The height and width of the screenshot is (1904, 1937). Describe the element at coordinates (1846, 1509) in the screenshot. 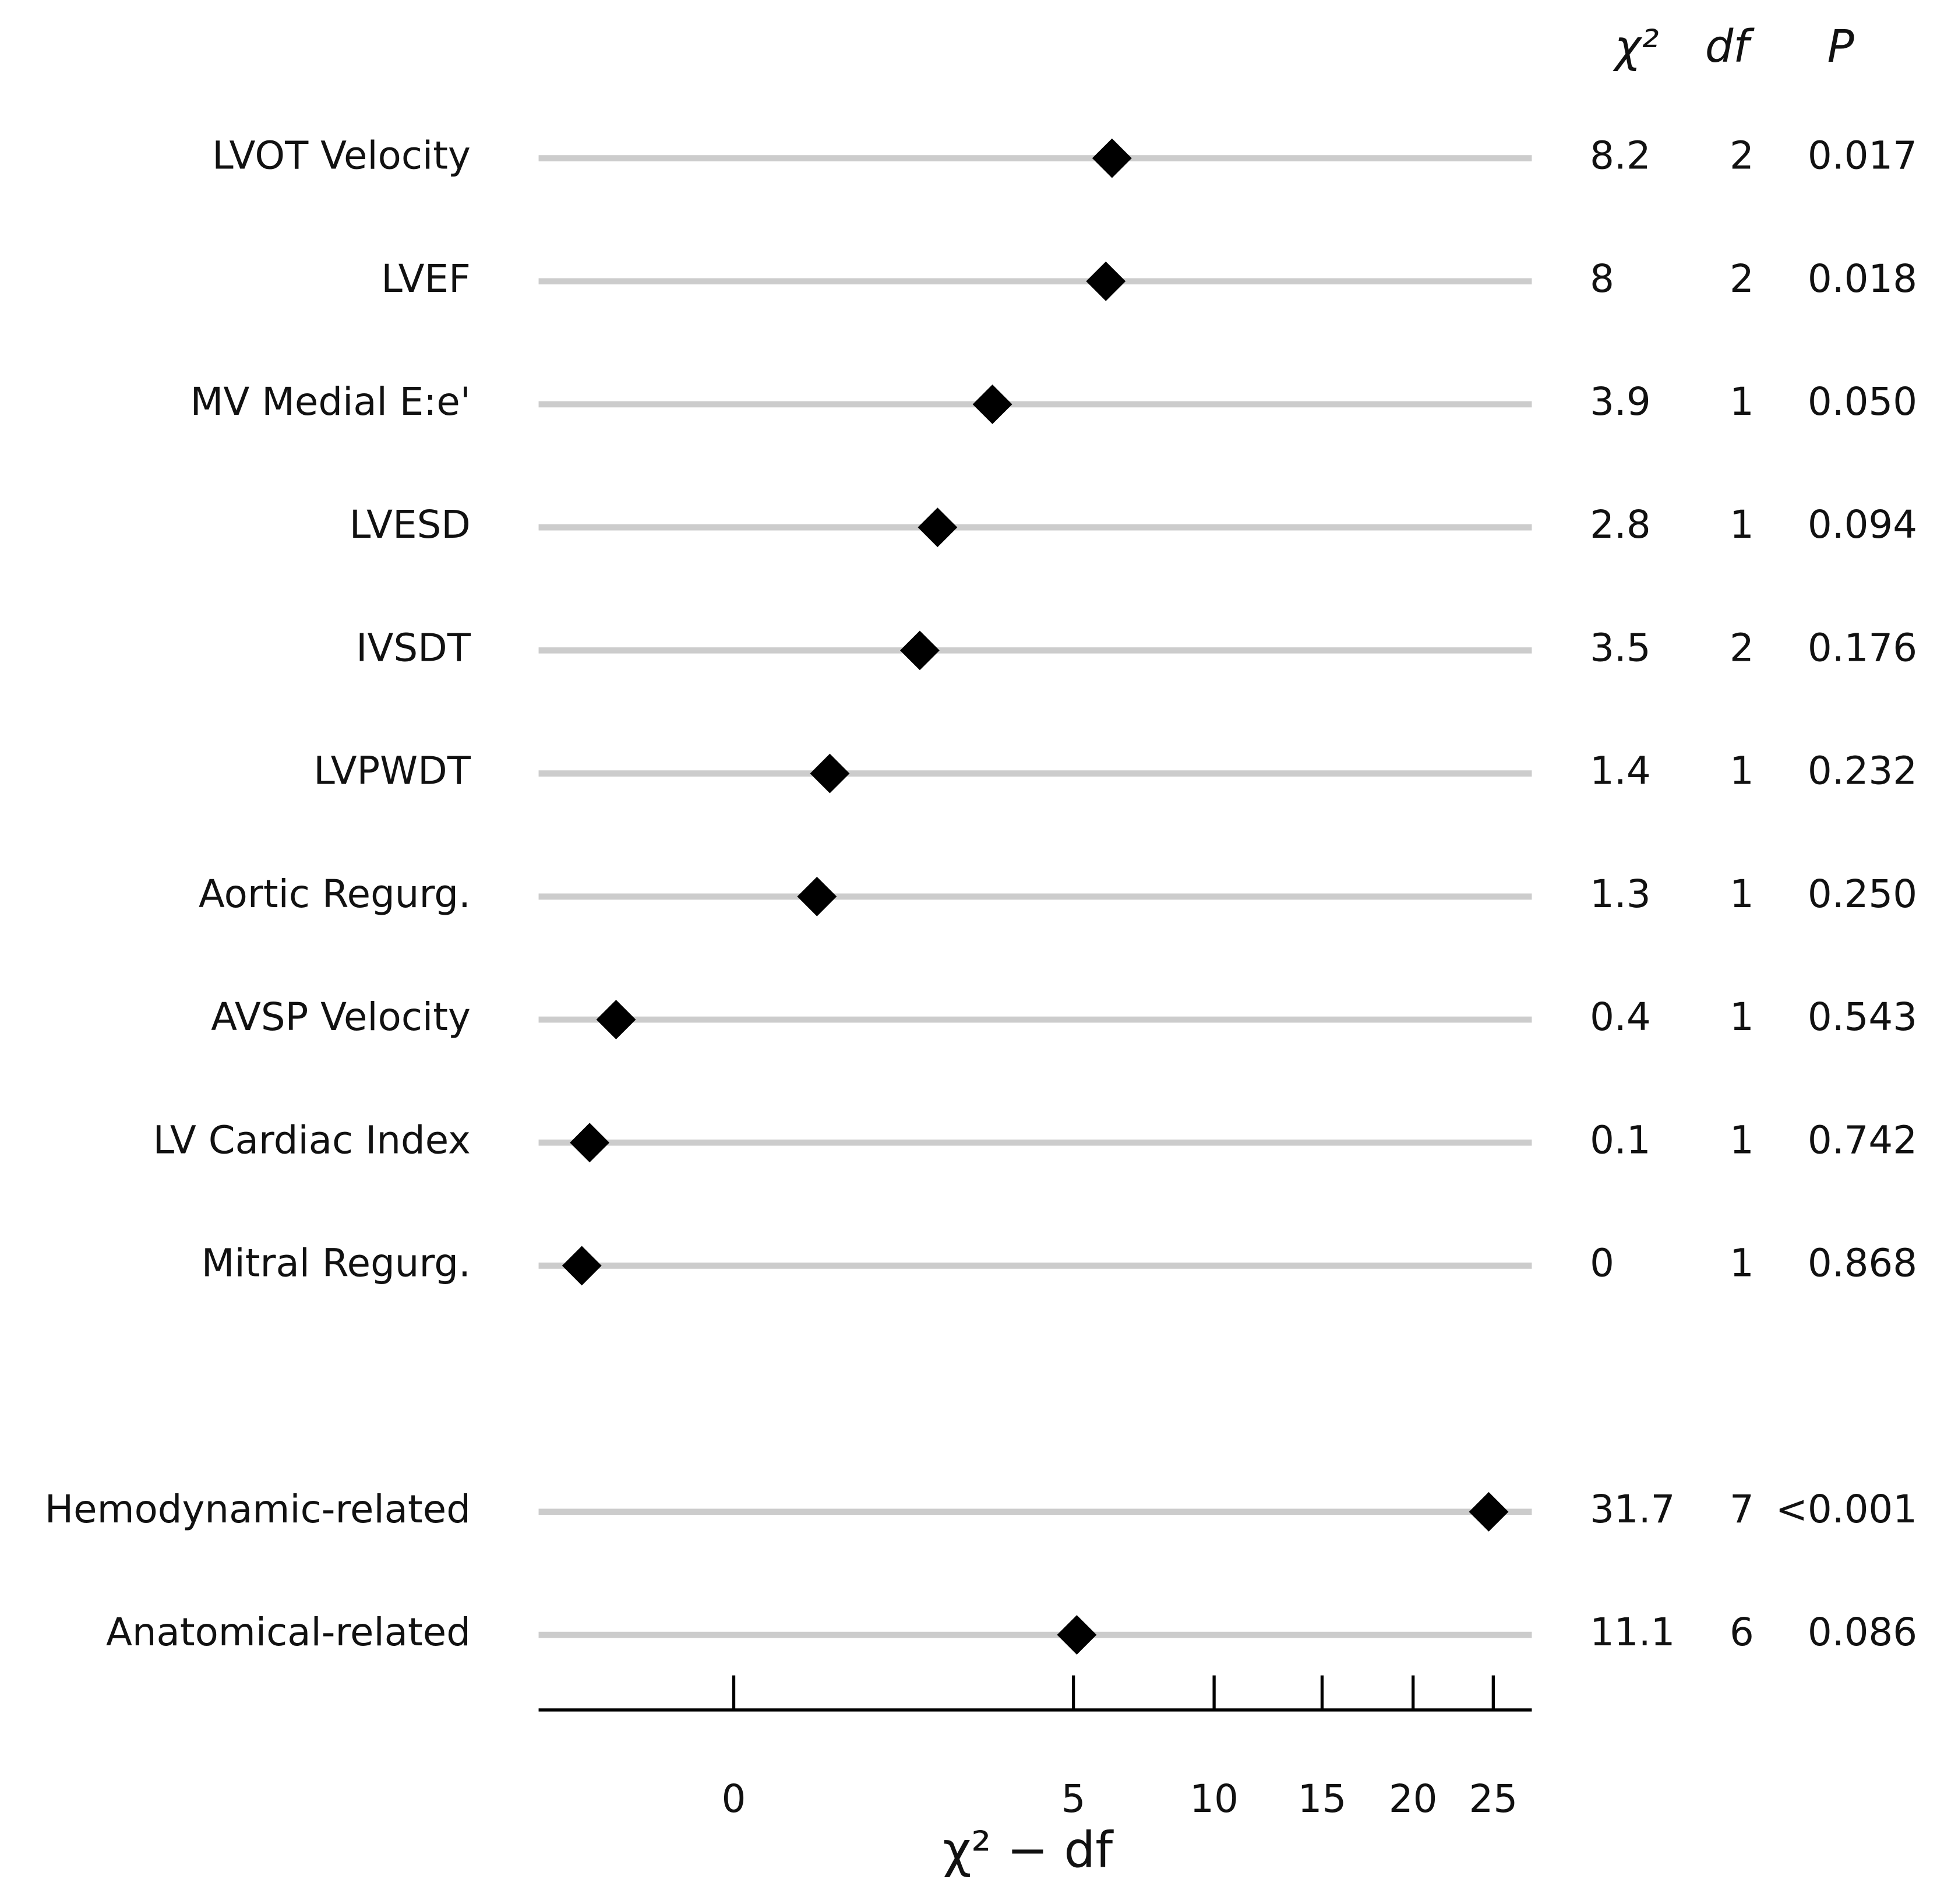

I see `table-cell: <0.001` at that location.